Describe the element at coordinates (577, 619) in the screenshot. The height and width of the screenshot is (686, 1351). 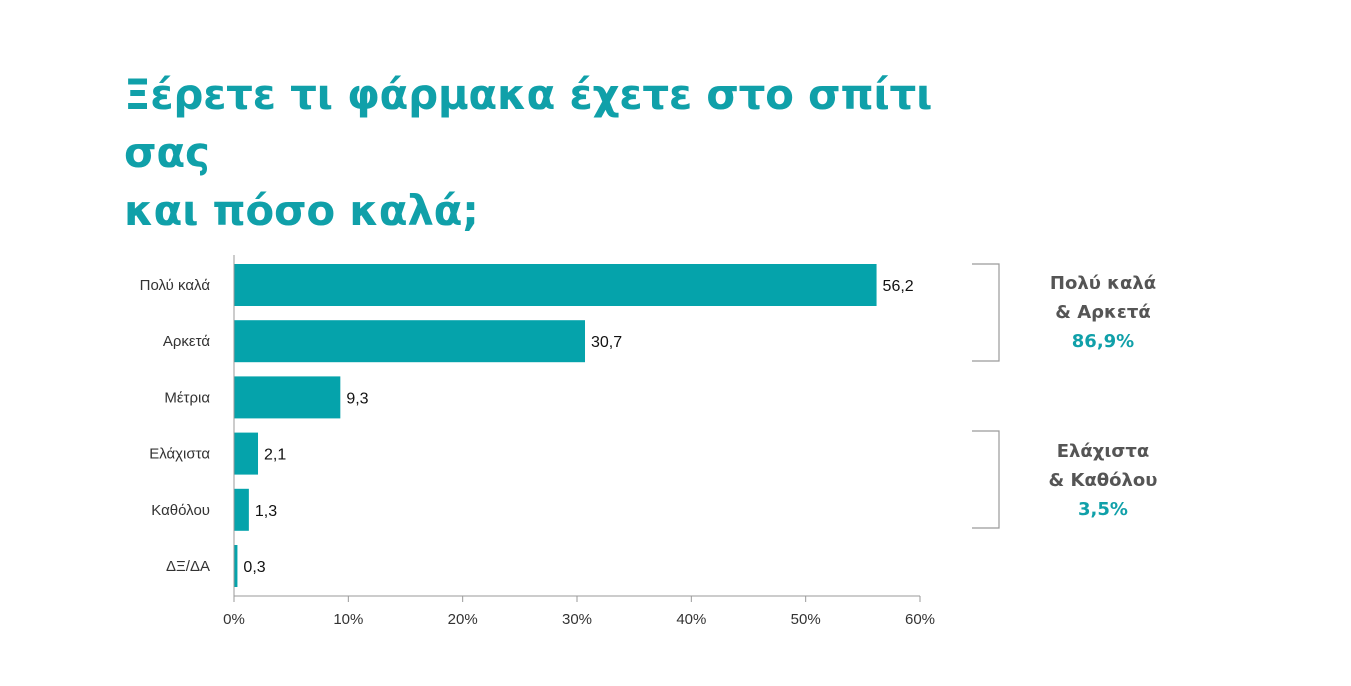
I see `x-tick-label-3: 30%` at that location.